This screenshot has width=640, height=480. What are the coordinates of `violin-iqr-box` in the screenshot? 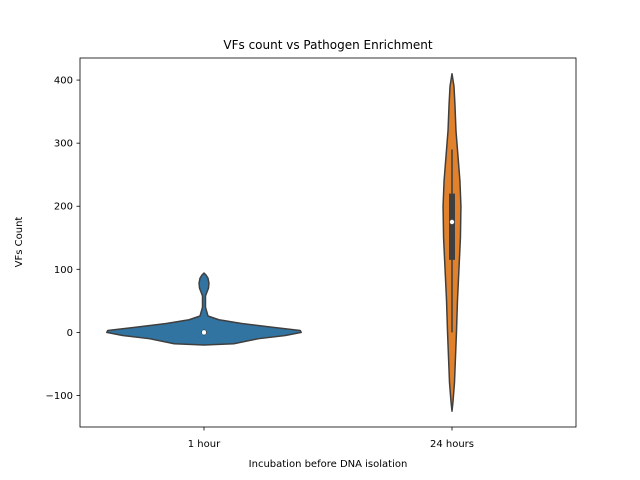 It's located at (452, 226).